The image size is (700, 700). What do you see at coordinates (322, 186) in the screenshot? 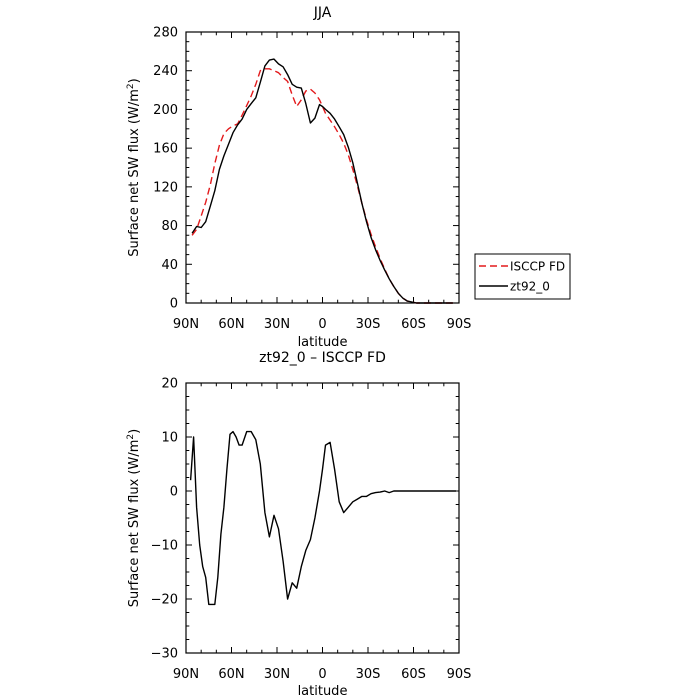
I see `series-line-isccp-fd` at bounding box center [322, 186].